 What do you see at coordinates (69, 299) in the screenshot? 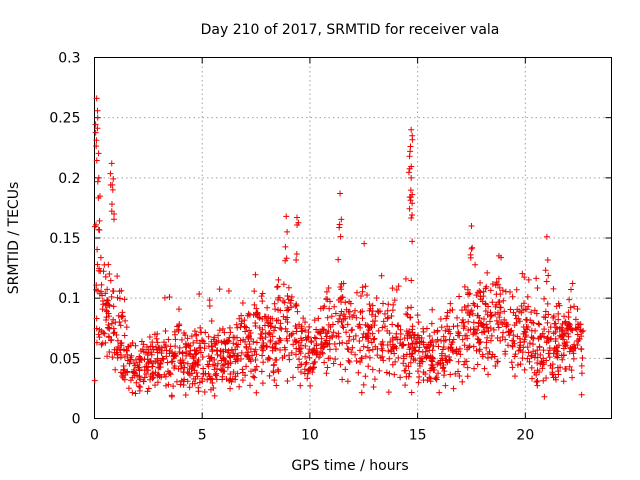
I see `y-tick-label: 0.1` at bounding box center [69, 299].